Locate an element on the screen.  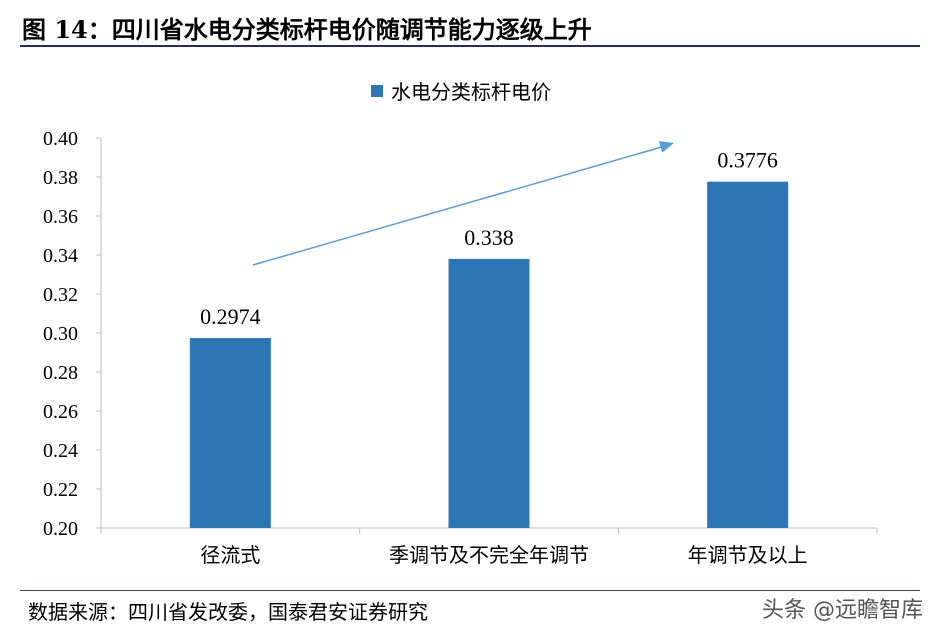
trend-arrow-head is located at coordinates (666, 147).